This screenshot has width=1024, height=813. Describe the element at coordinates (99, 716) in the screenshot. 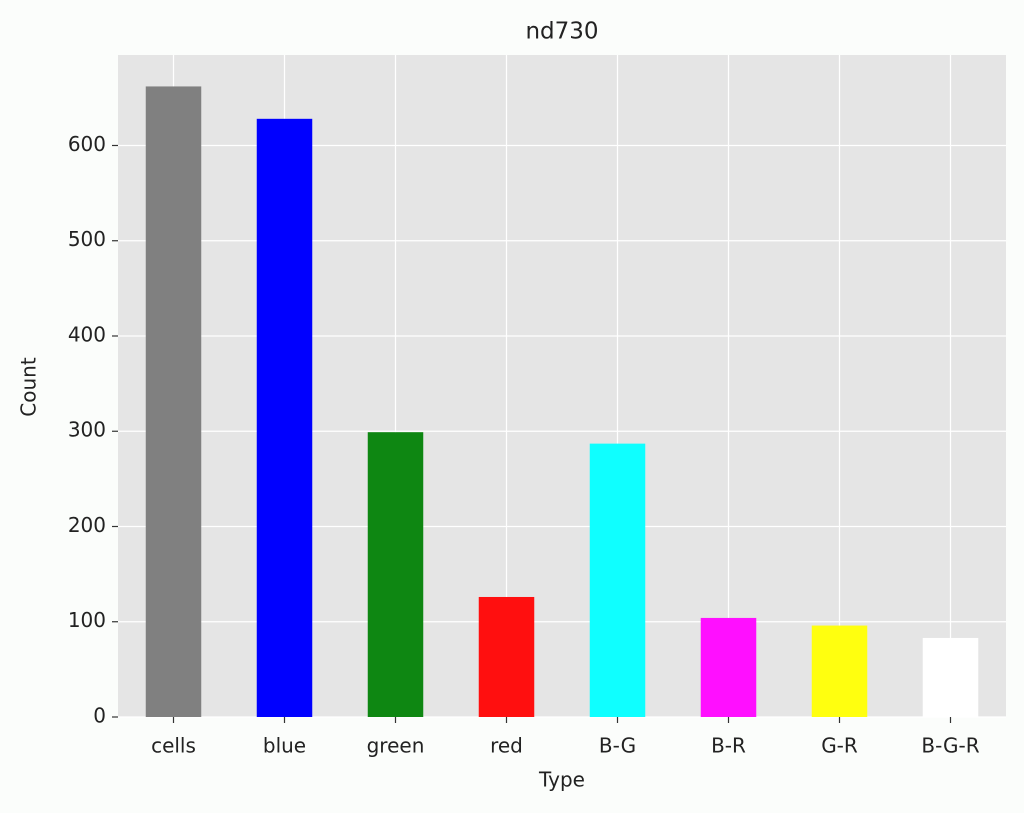

I see `y-tick-label: 0` at that location.